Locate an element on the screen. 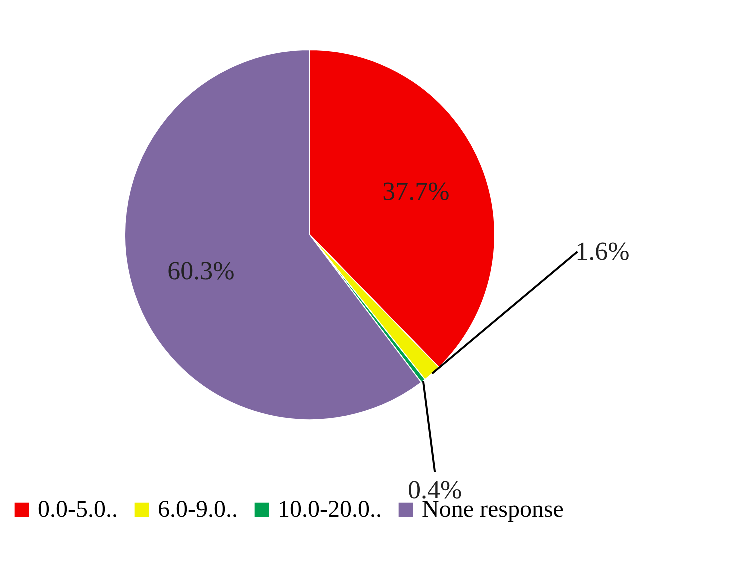 This screenshot has height=569, width=731. data-label: 60.3% is located at coordinates (201, 271).